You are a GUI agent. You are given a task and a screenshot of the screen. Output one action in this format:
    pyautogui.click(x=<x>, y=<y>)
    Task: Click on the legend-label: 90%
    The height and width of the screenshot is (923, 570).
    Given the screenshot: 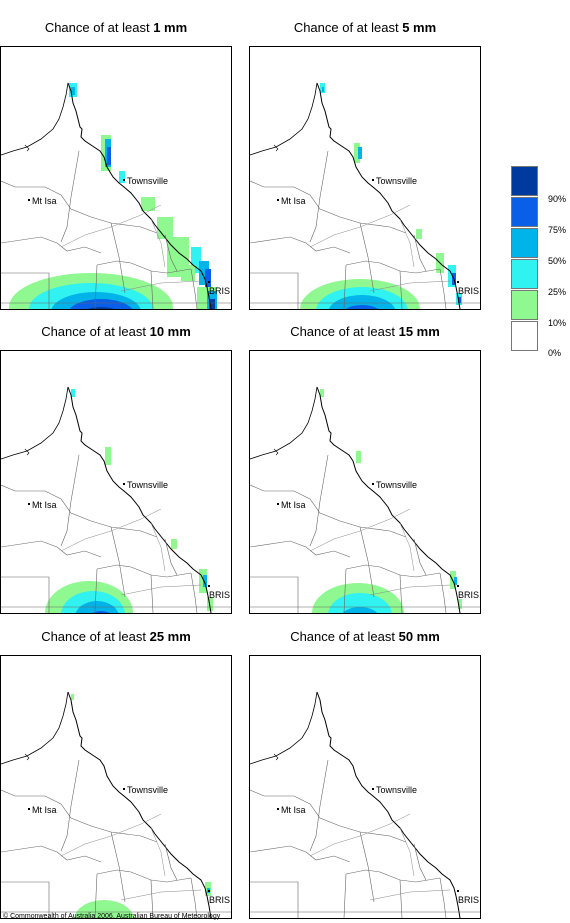 What is the action you would take?
    pyautogui.click(x=557, y=199)
    